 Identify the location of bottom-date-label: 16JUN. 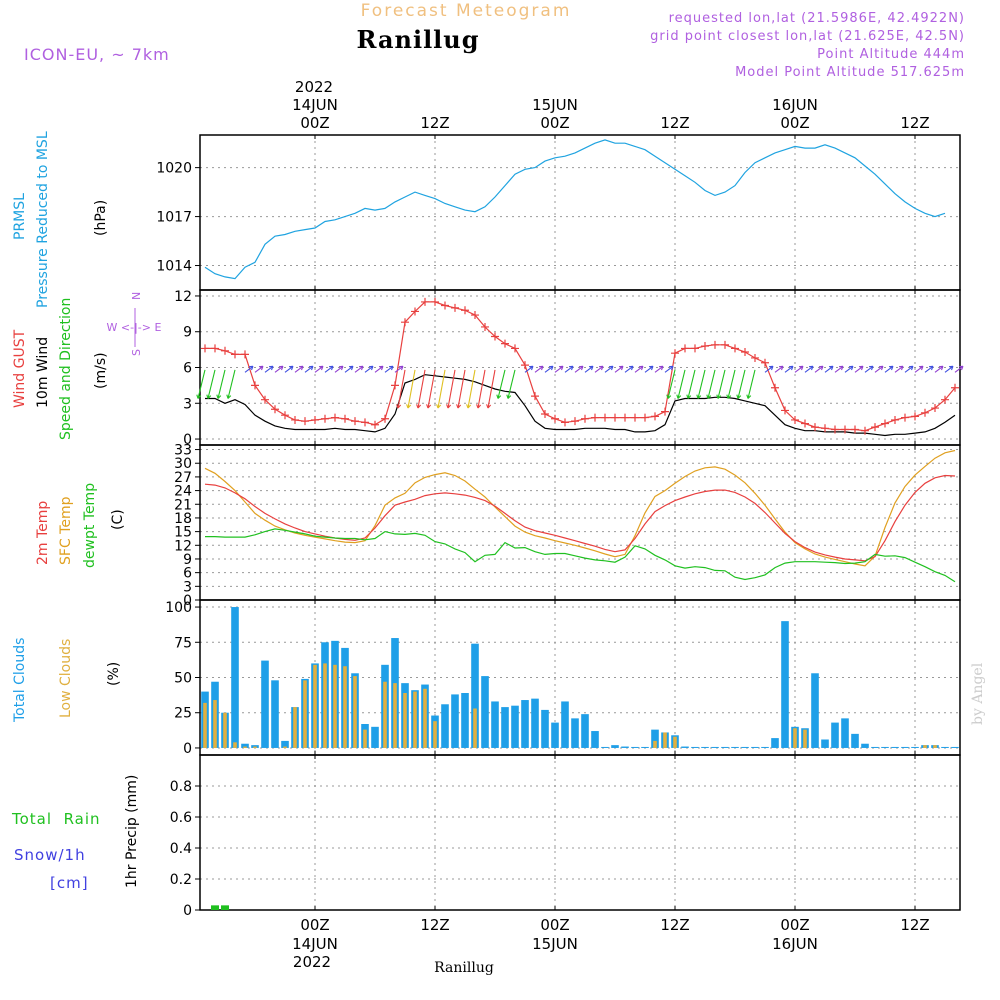
(795, 944).